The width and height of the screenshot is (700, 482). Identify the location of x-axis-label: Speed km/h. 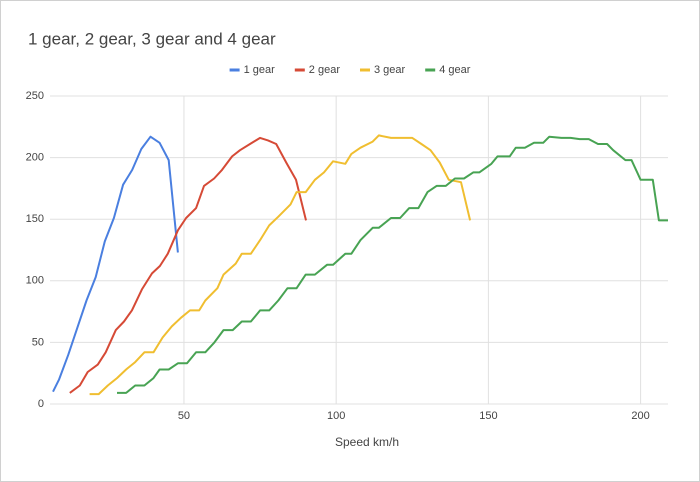
(367, 442).